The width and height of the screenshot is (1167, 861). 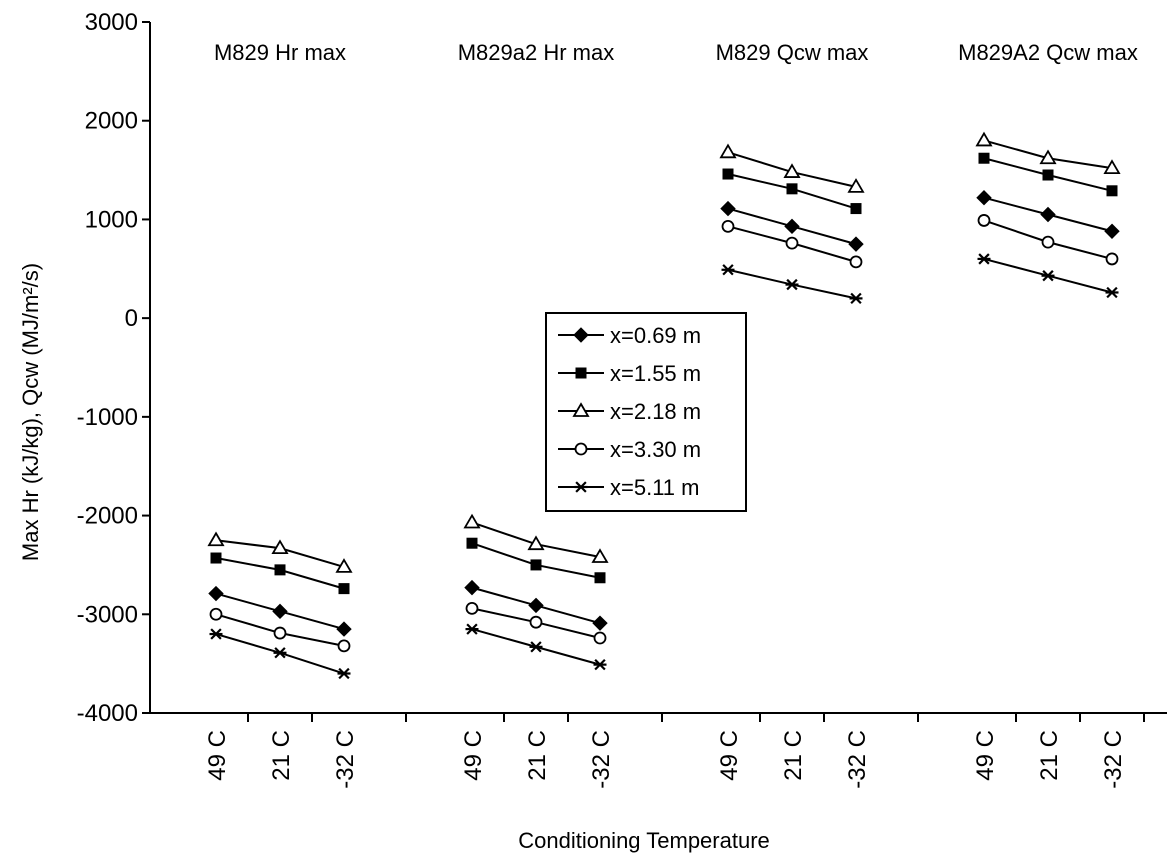 What do you see at coordinates (655, 373) in the screenshot?
I see `legend-label: x=1.55 m` at bounding box center [655, 373].